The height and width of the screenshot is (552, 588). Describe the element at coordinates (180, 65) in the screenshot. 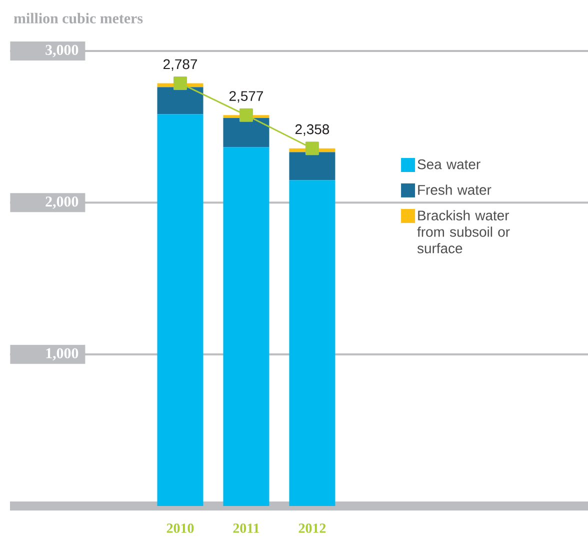

I see `total-label: 2,787` at that location.